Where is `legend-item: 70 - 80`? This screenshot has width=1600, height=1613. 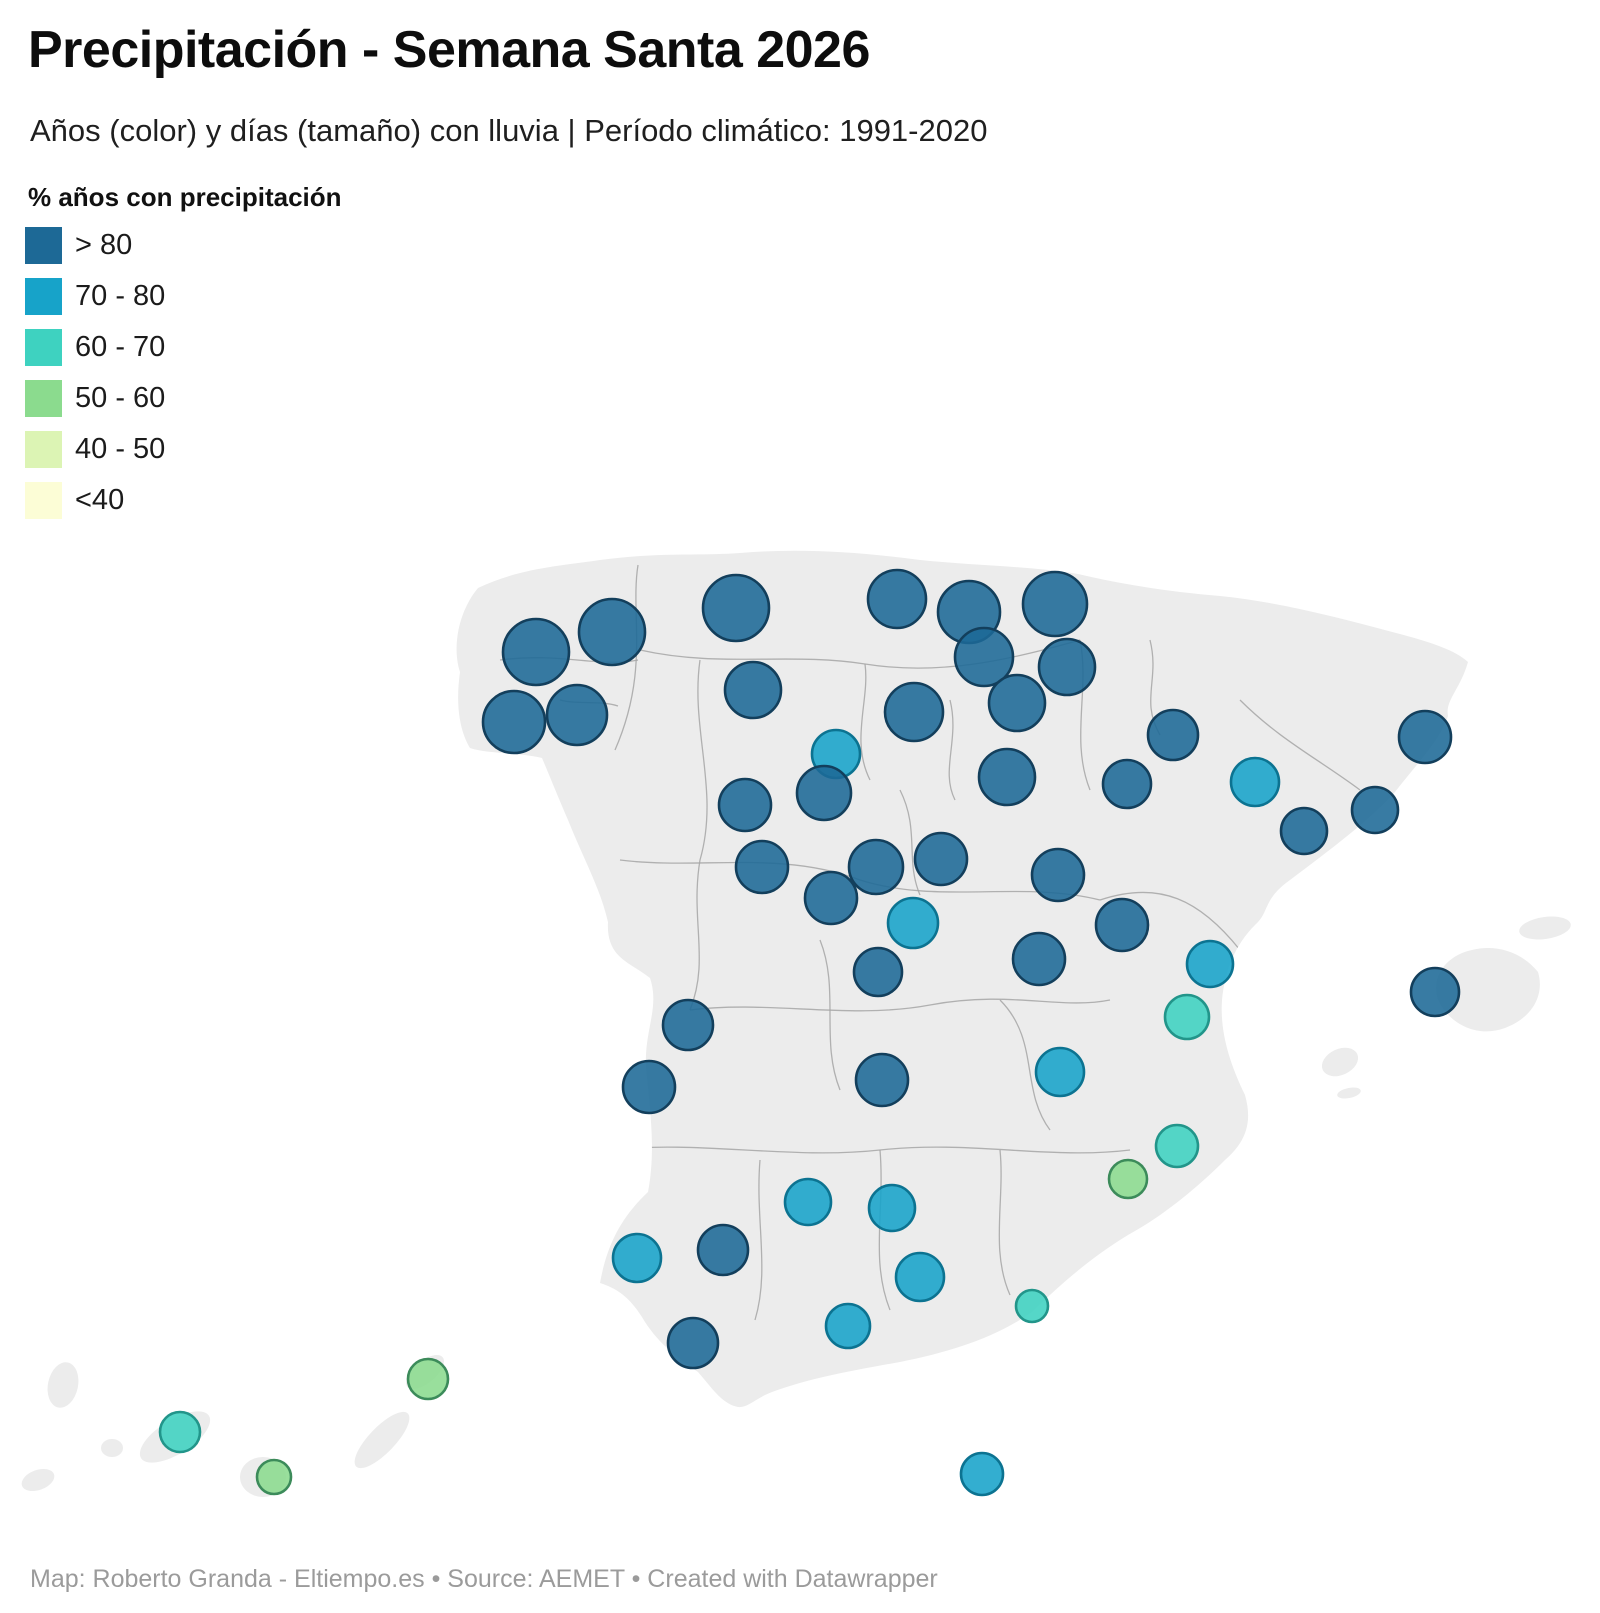
legend-item: 70 - 80 is located at coordinates (183, 296).